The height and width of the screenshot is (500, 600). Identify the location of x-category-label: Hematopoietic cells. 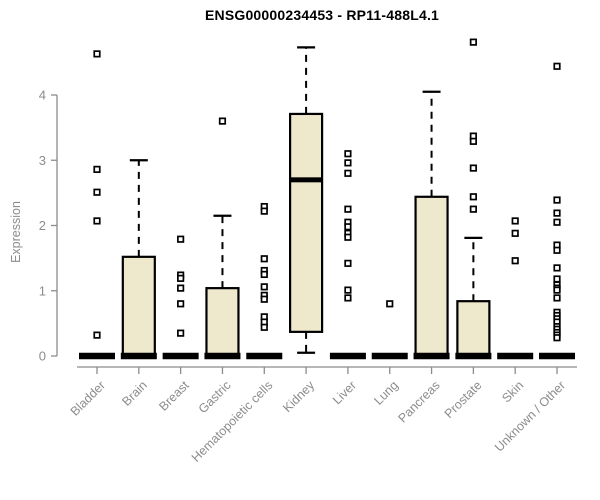
(232, 421).